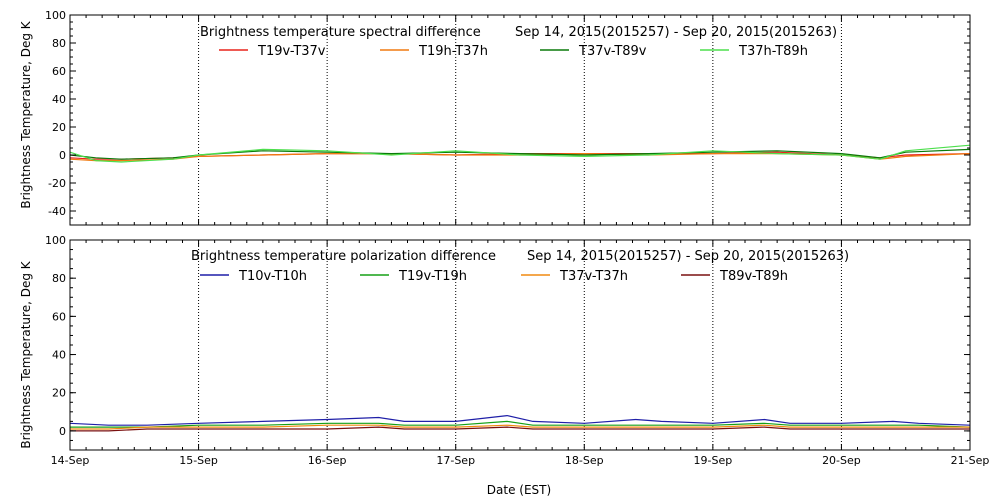 The height and width of the screenshot is (500, 1000). What do you see at coordinates (272, 276) in the screenshot?
I see `legend-label-t10v-t10h: T10v-T10h` at bounding box center [272, 276].